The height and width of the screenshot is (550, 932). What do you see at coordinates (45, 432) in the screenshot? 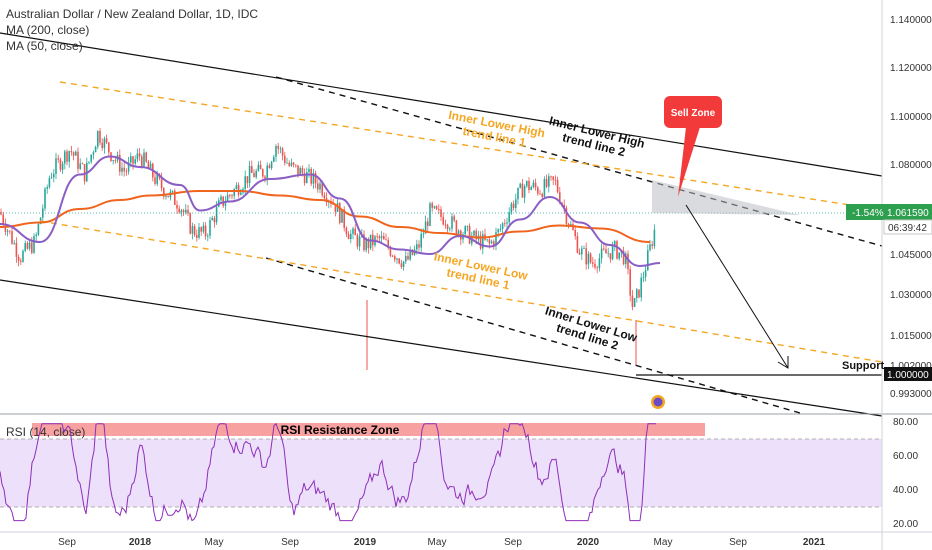
I see `rsi-legend: RSI (14, close)` at bounding box center [45, 432].